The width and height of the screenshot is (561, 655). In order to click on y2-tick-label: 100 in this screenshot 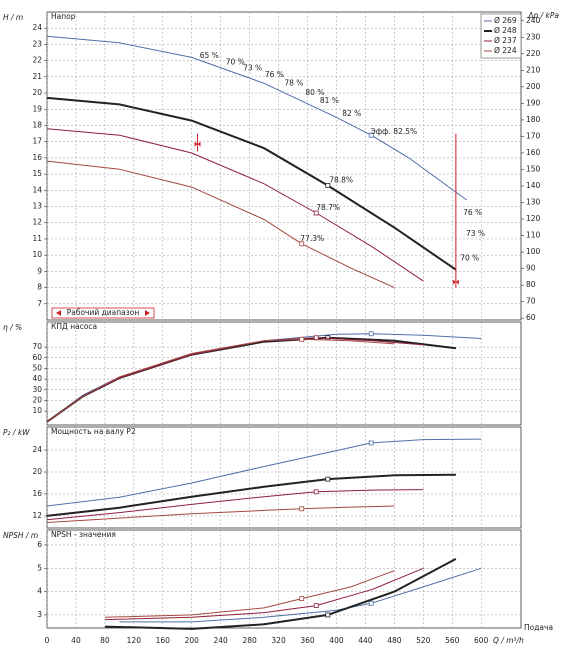, I will do `click(533, 251)`.